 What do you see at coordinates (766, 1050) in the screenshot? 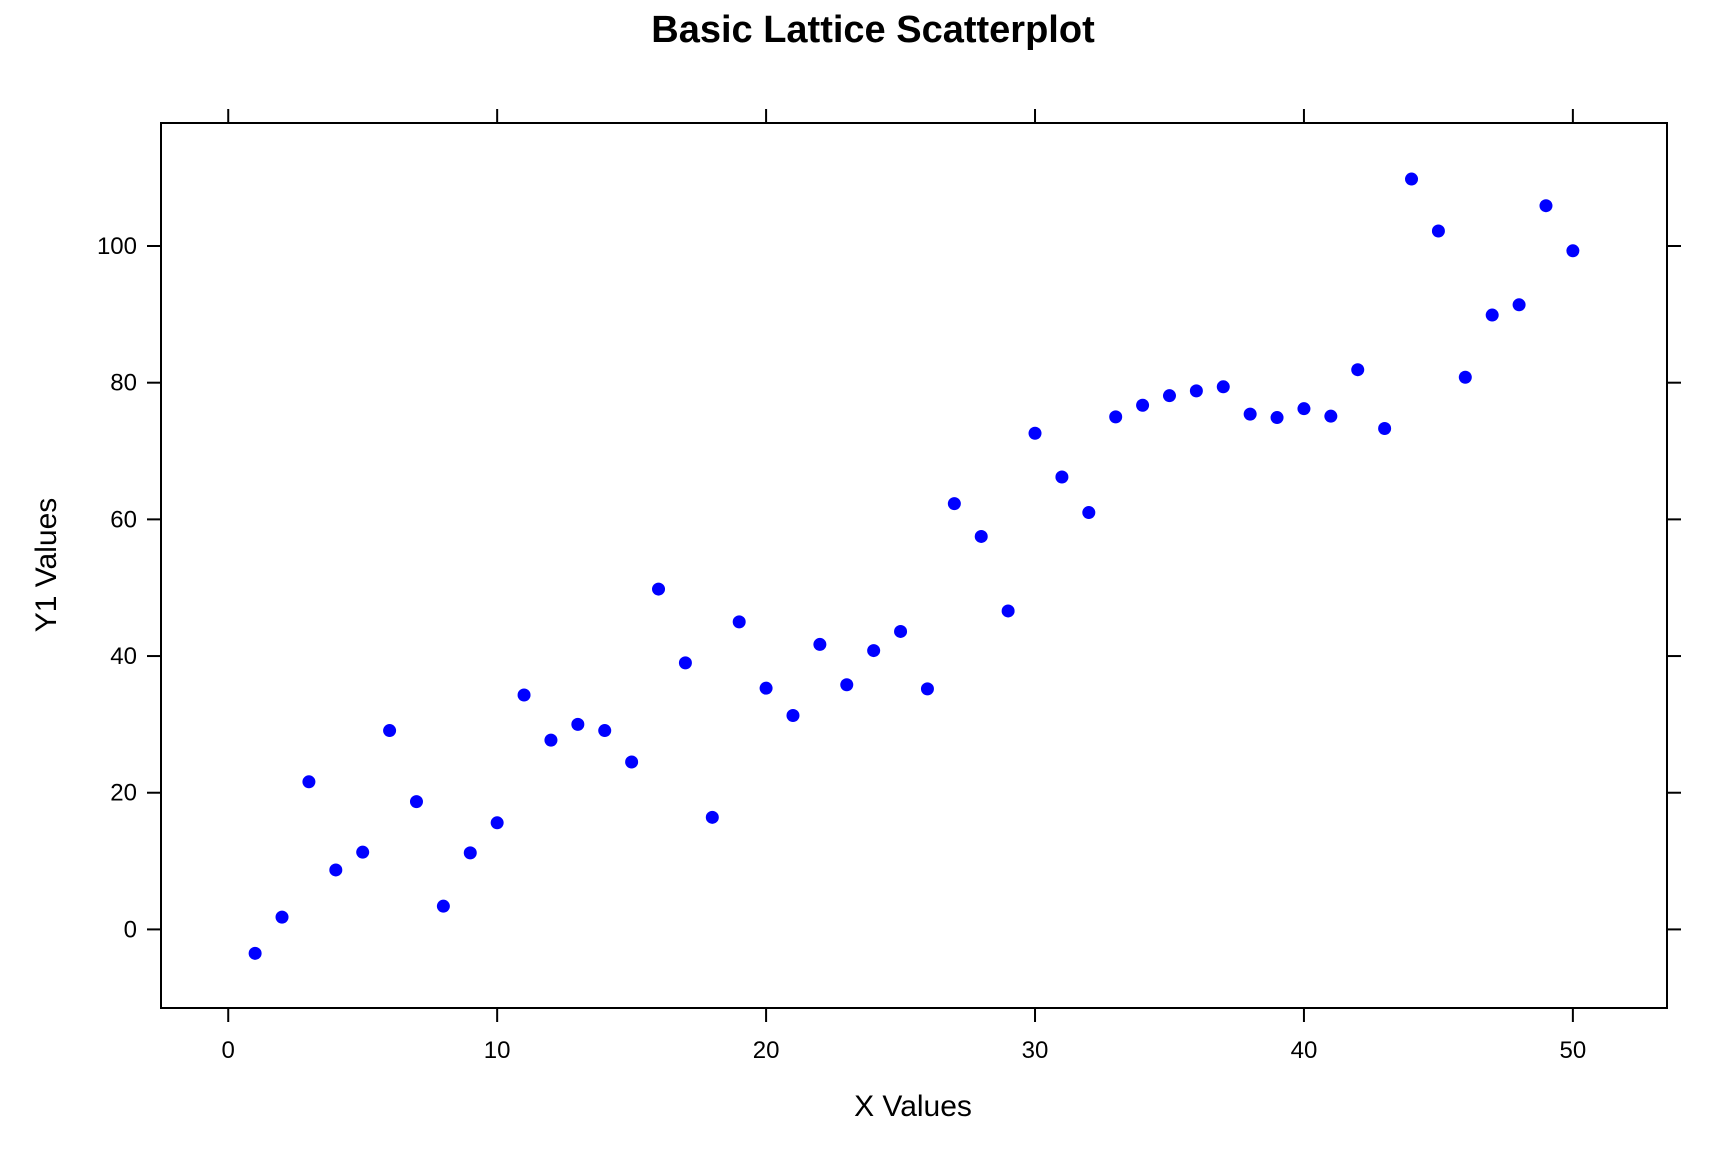
I see `x-tick-label: 20` at bounding box center [766, 1050].